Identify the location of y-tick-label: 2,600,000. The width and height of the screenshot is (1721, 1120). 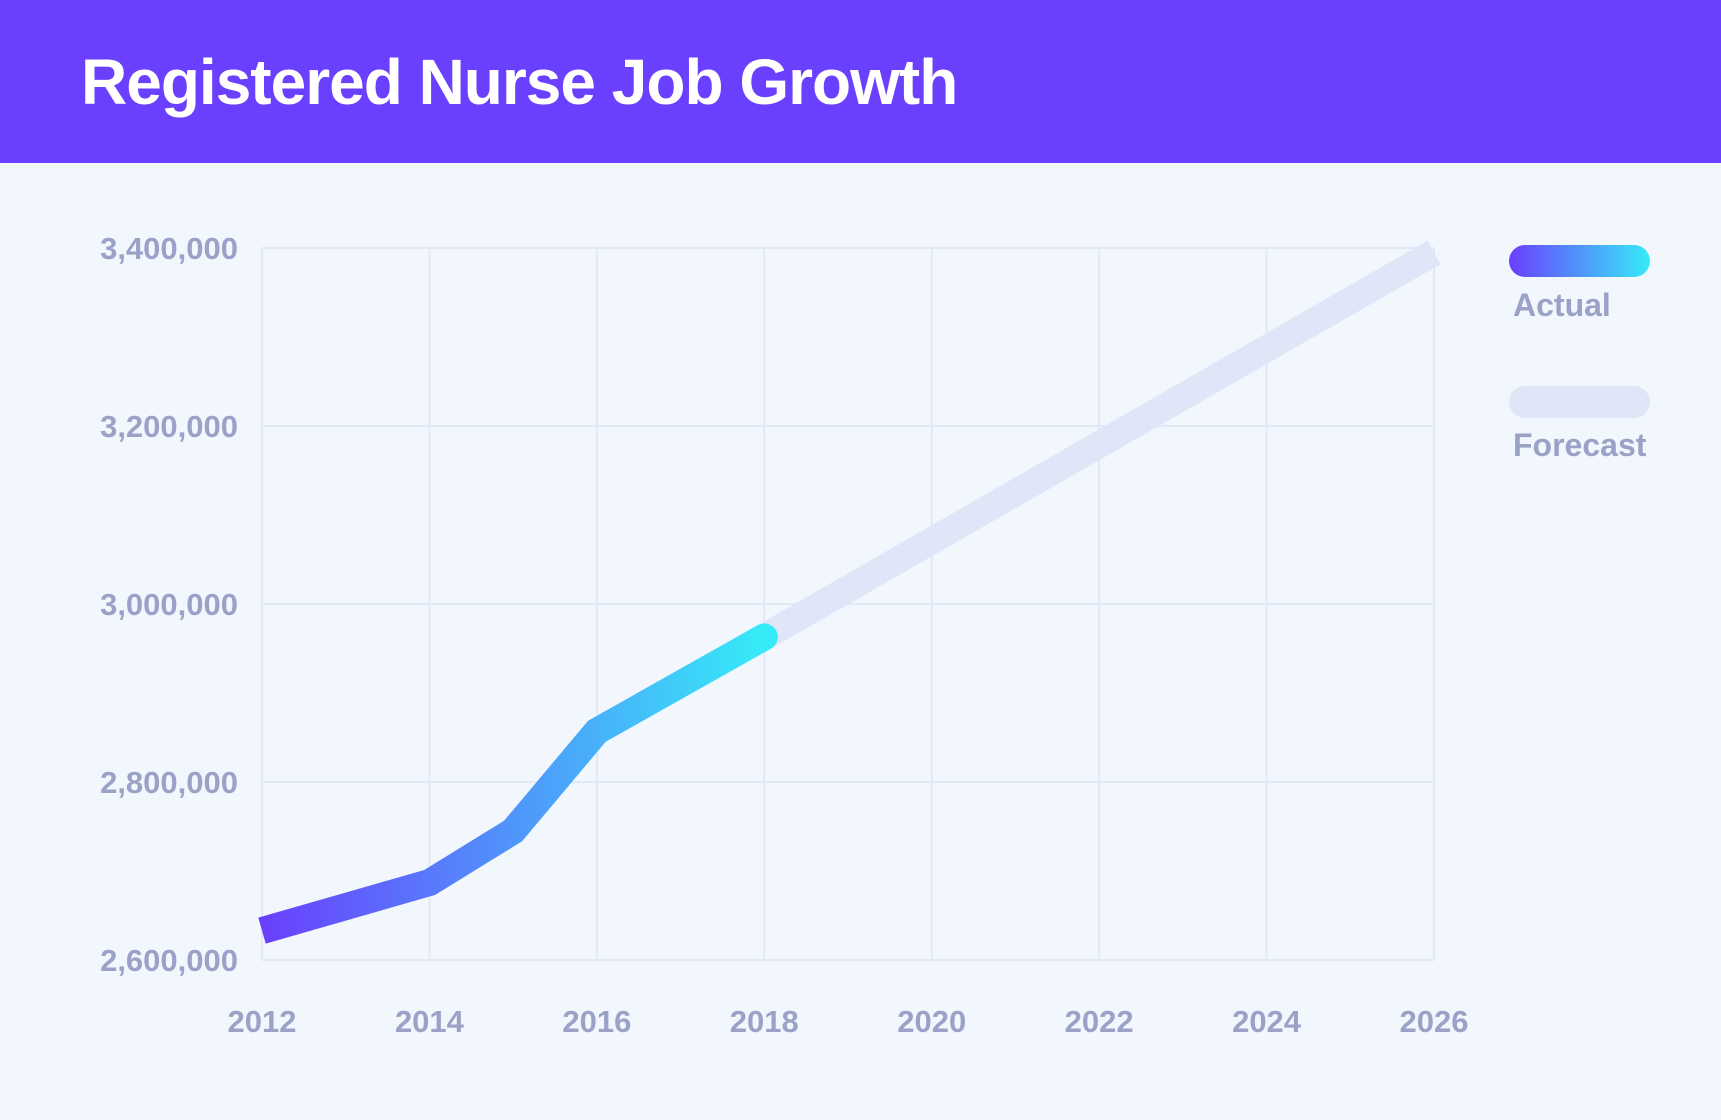
(169, 960).